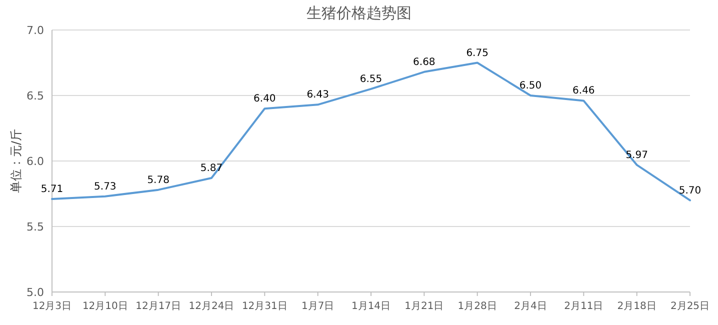 This screenshot has height=325, width=718. What do you see at coordinates (636, 306) in the screenshot?
I see `x-tick-label: 2月18日` at bounding box center [636, 306].